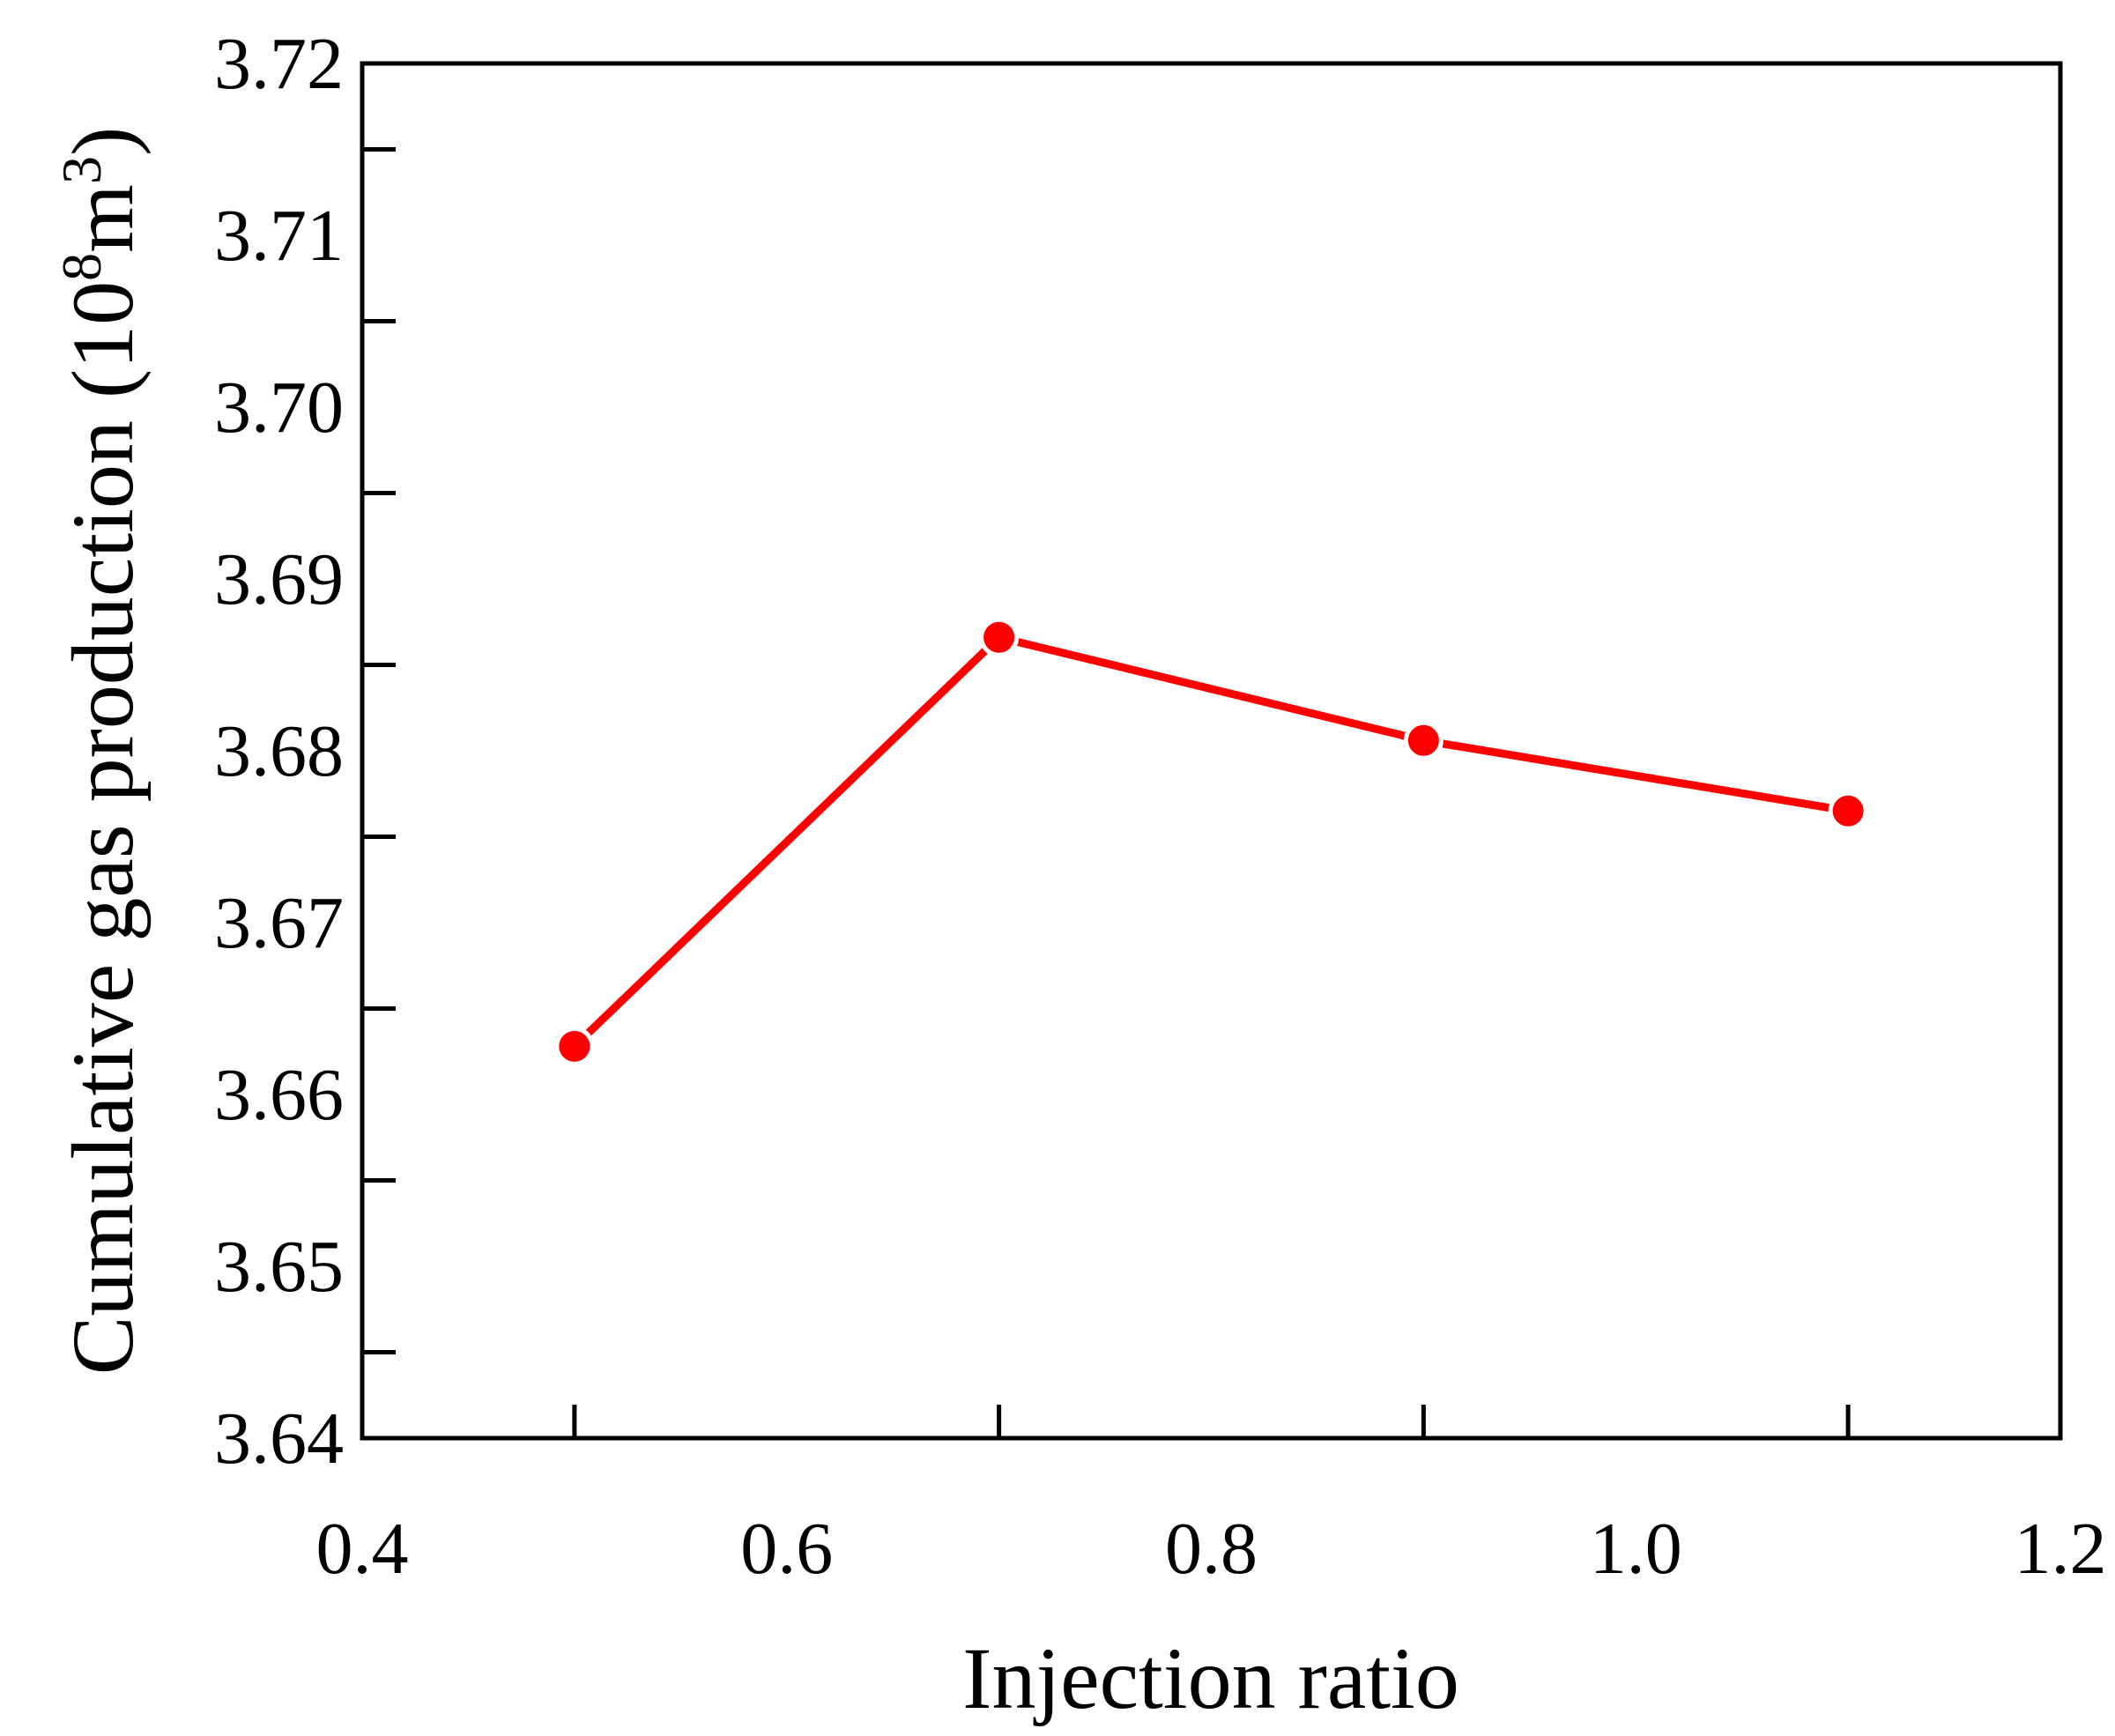  I want to click on x-tick-labels: 0.4 0.6 0.8 1.0 1.2, so click(1211, 1549).